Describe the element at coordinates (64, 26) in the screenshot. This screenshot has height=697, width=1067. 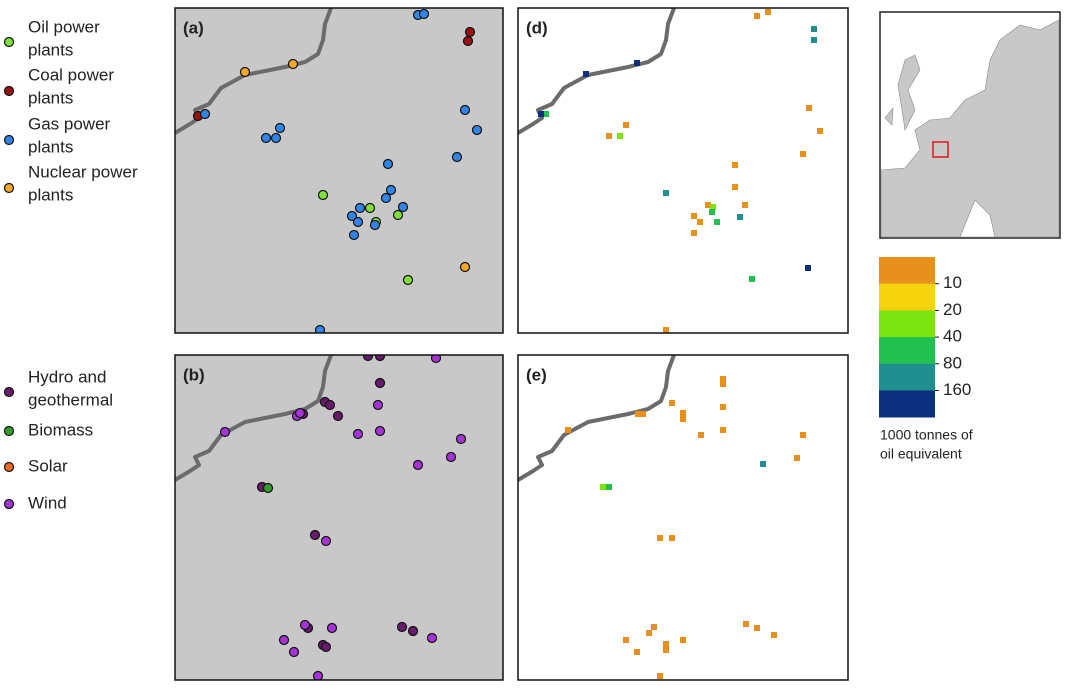
I see `legend-label: Oil power` at that location.